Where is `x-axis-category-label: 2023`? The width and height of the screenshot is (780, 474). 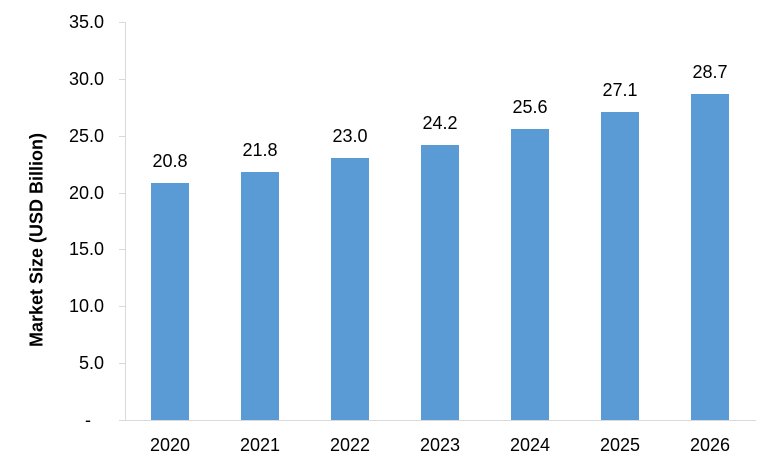 x-axis-category-label: 2023 is located at coordinates (440, 445).